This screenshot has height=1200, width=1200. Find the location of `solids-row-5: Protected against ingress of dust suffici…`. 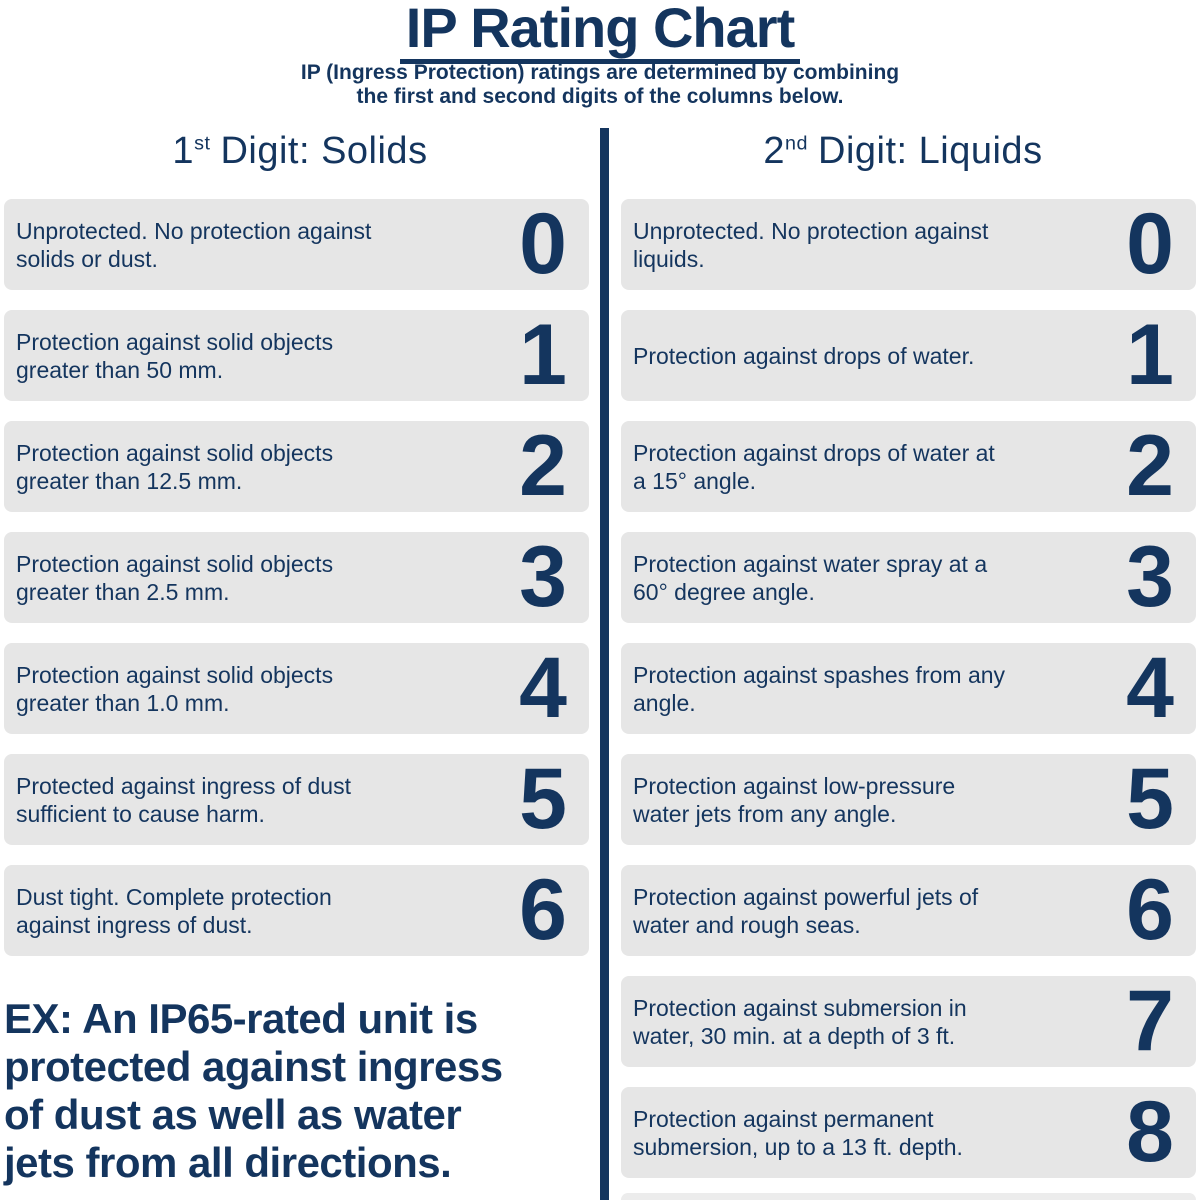

solids-row-5: Protected against ingress of dust suffici… is located at coordinates (296, 799).